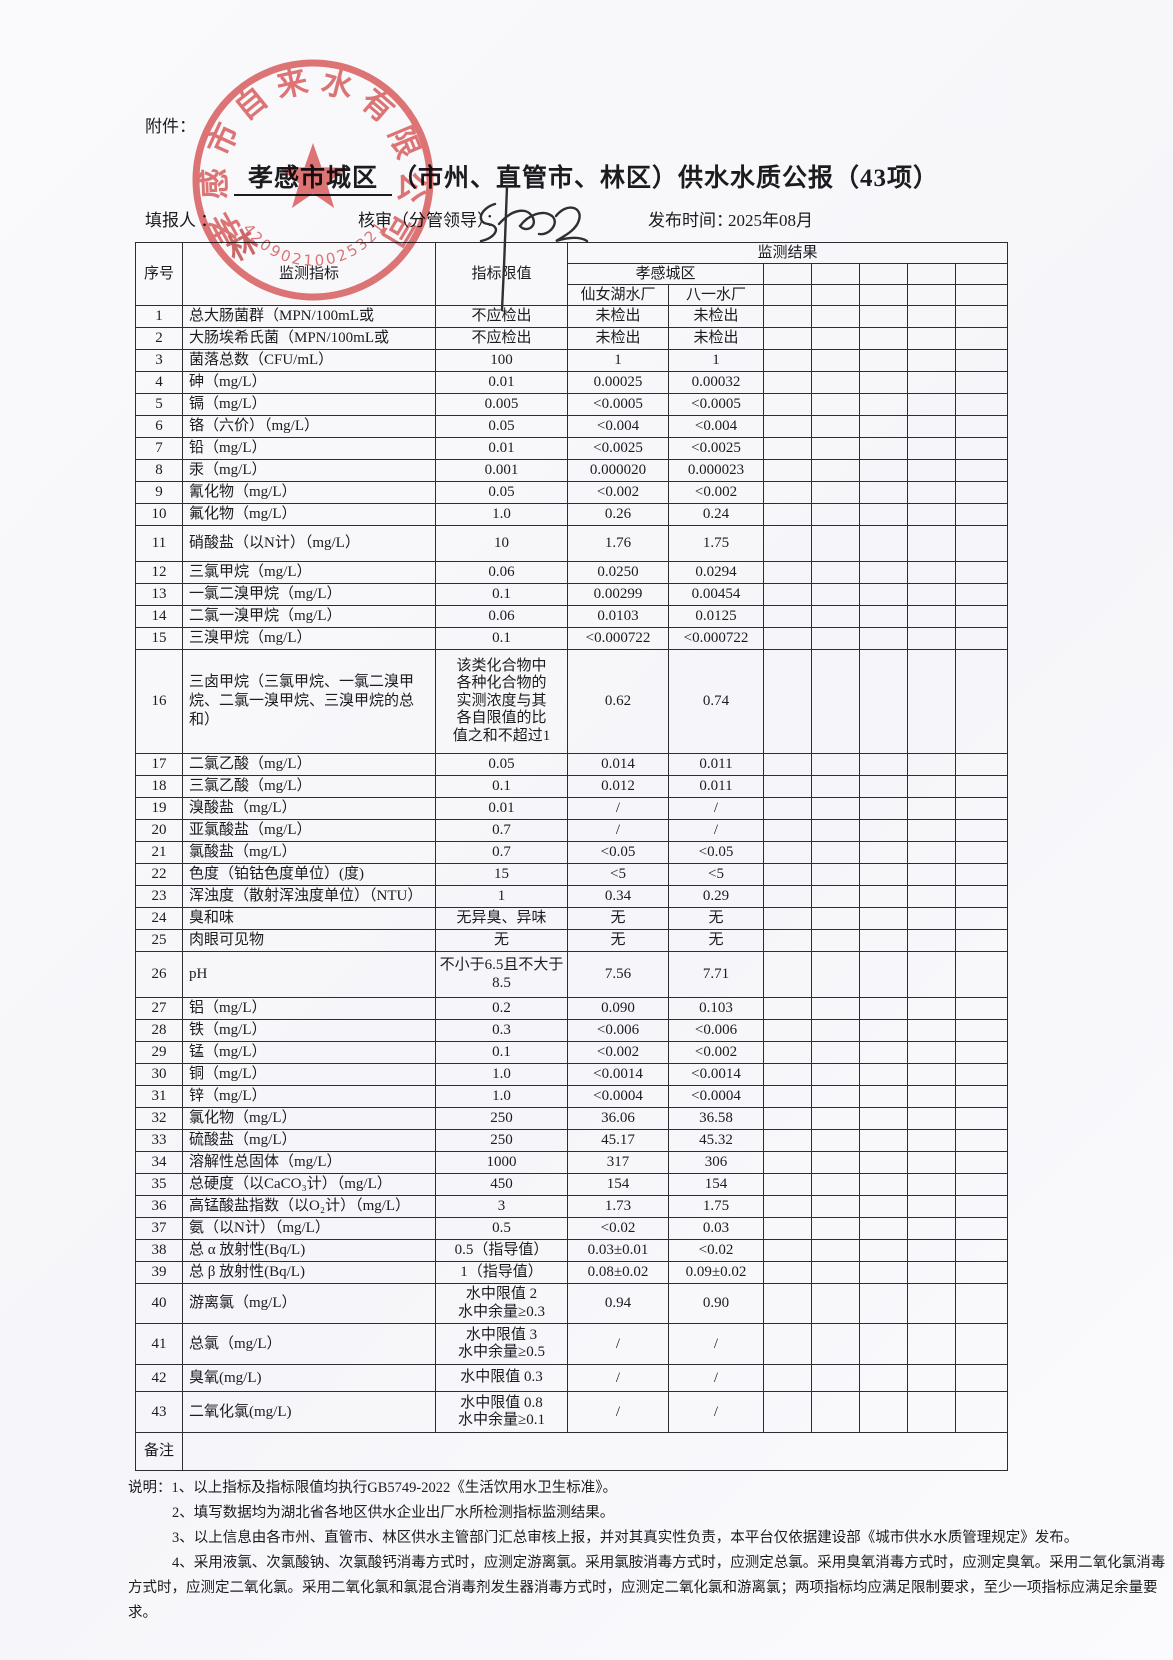 The height and width of the screenshot is (1660, 1173). I want to click on limit-cell: 水中限值 0.3, so click(501, 1378).